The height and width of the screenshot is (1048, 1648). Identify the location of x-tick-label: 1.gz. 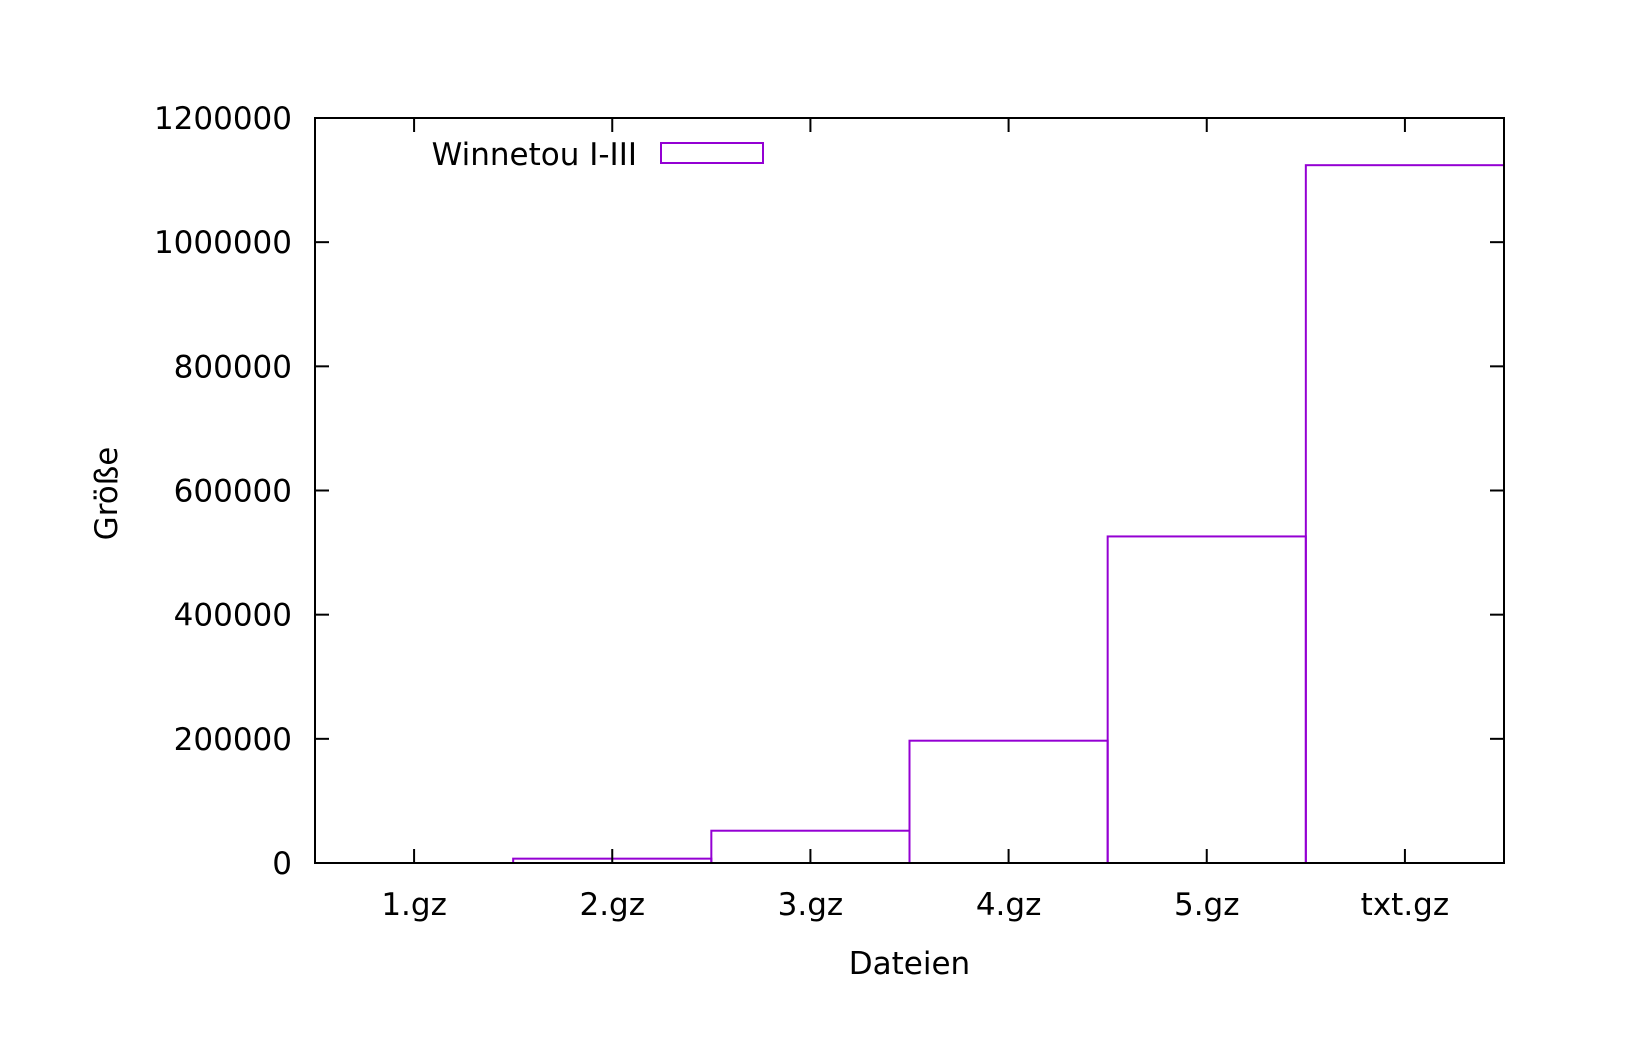
(414, 905).